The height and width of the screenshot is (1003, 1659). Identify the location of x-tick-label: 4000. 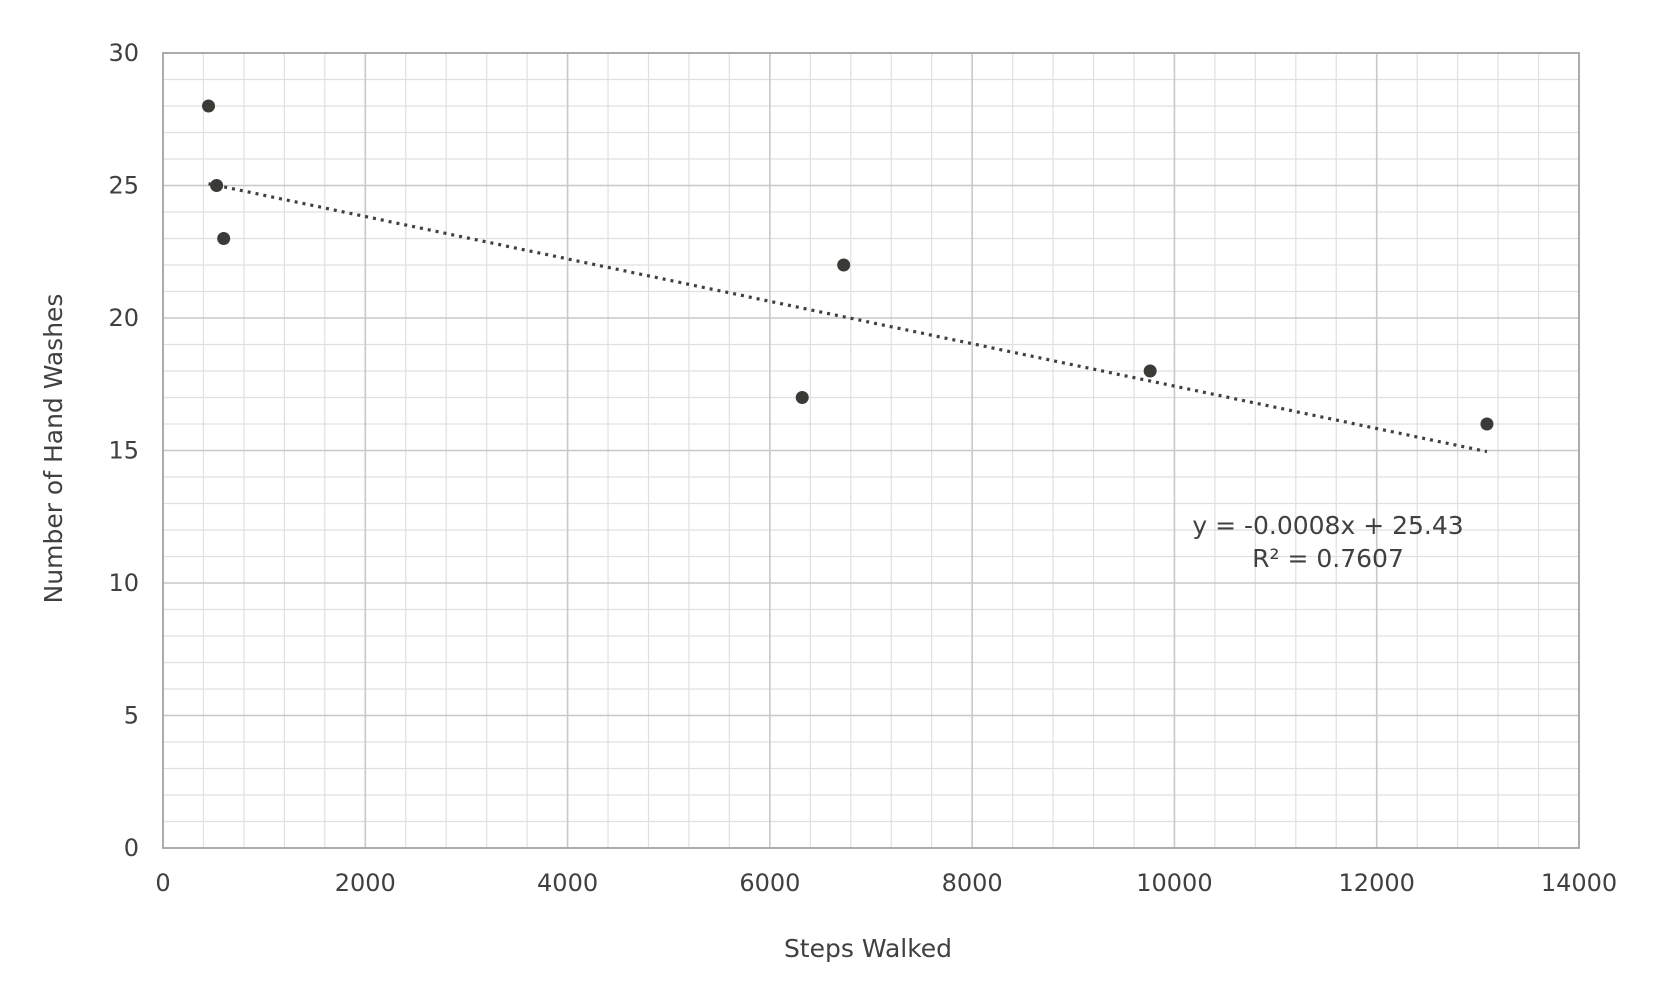
(567, 883).